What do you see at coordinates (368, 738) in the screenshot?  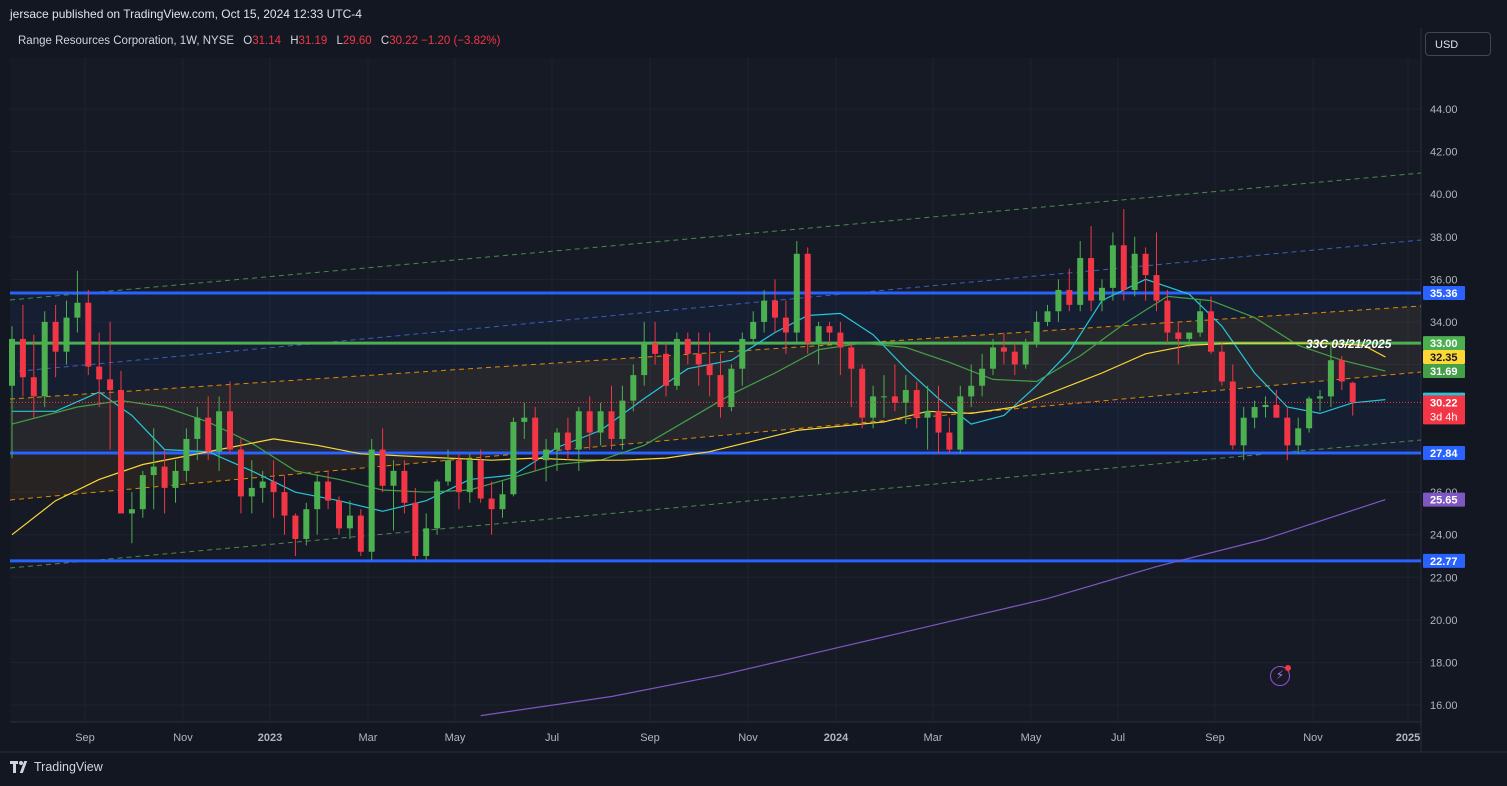 I see `time-tick-label: Mar` at bounding box center [368, 738].